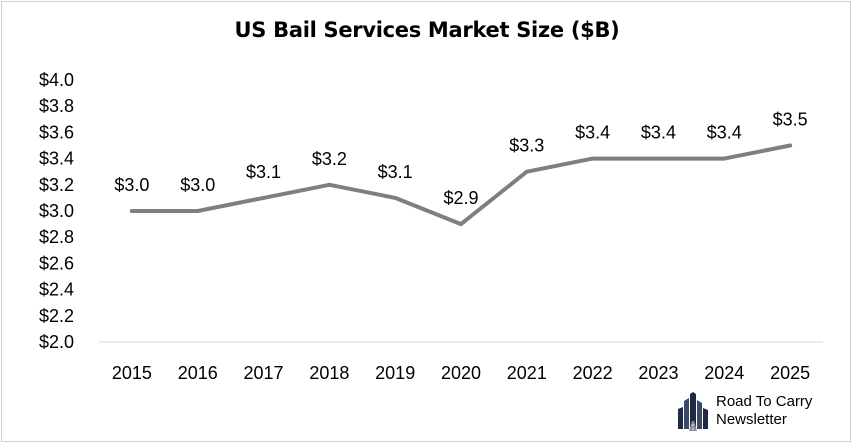 This screenshot has width=854, height=445. I want to click on data-label: $3.5, so click(790, 120).